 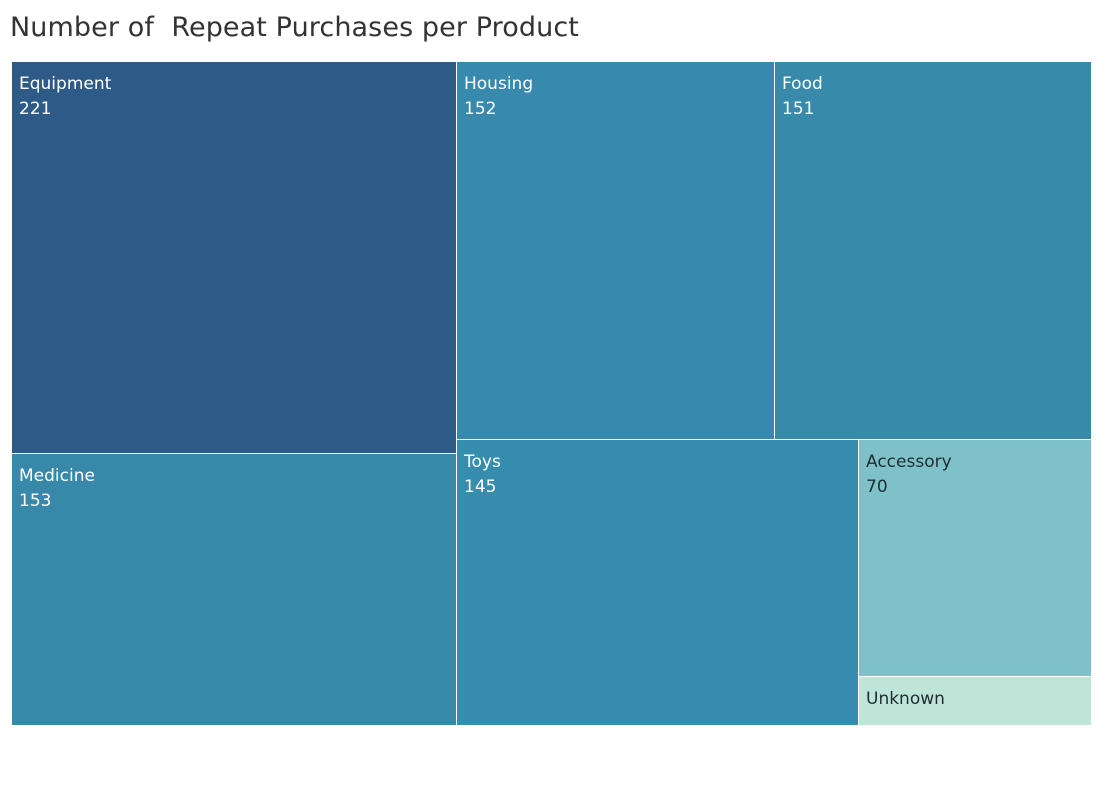 I want to click on tile-value-label: 70, so click(x=877, y=487).